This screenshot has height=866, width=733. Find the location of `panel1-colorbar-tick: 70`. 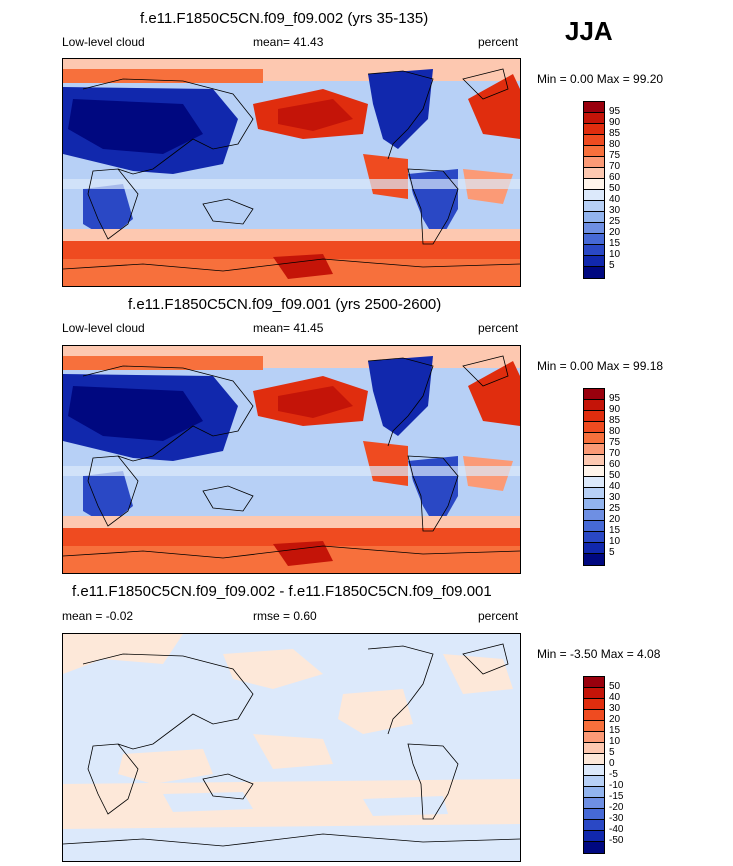

panel1-colorbar-tick: 70 is located at coordinates (615, 166).